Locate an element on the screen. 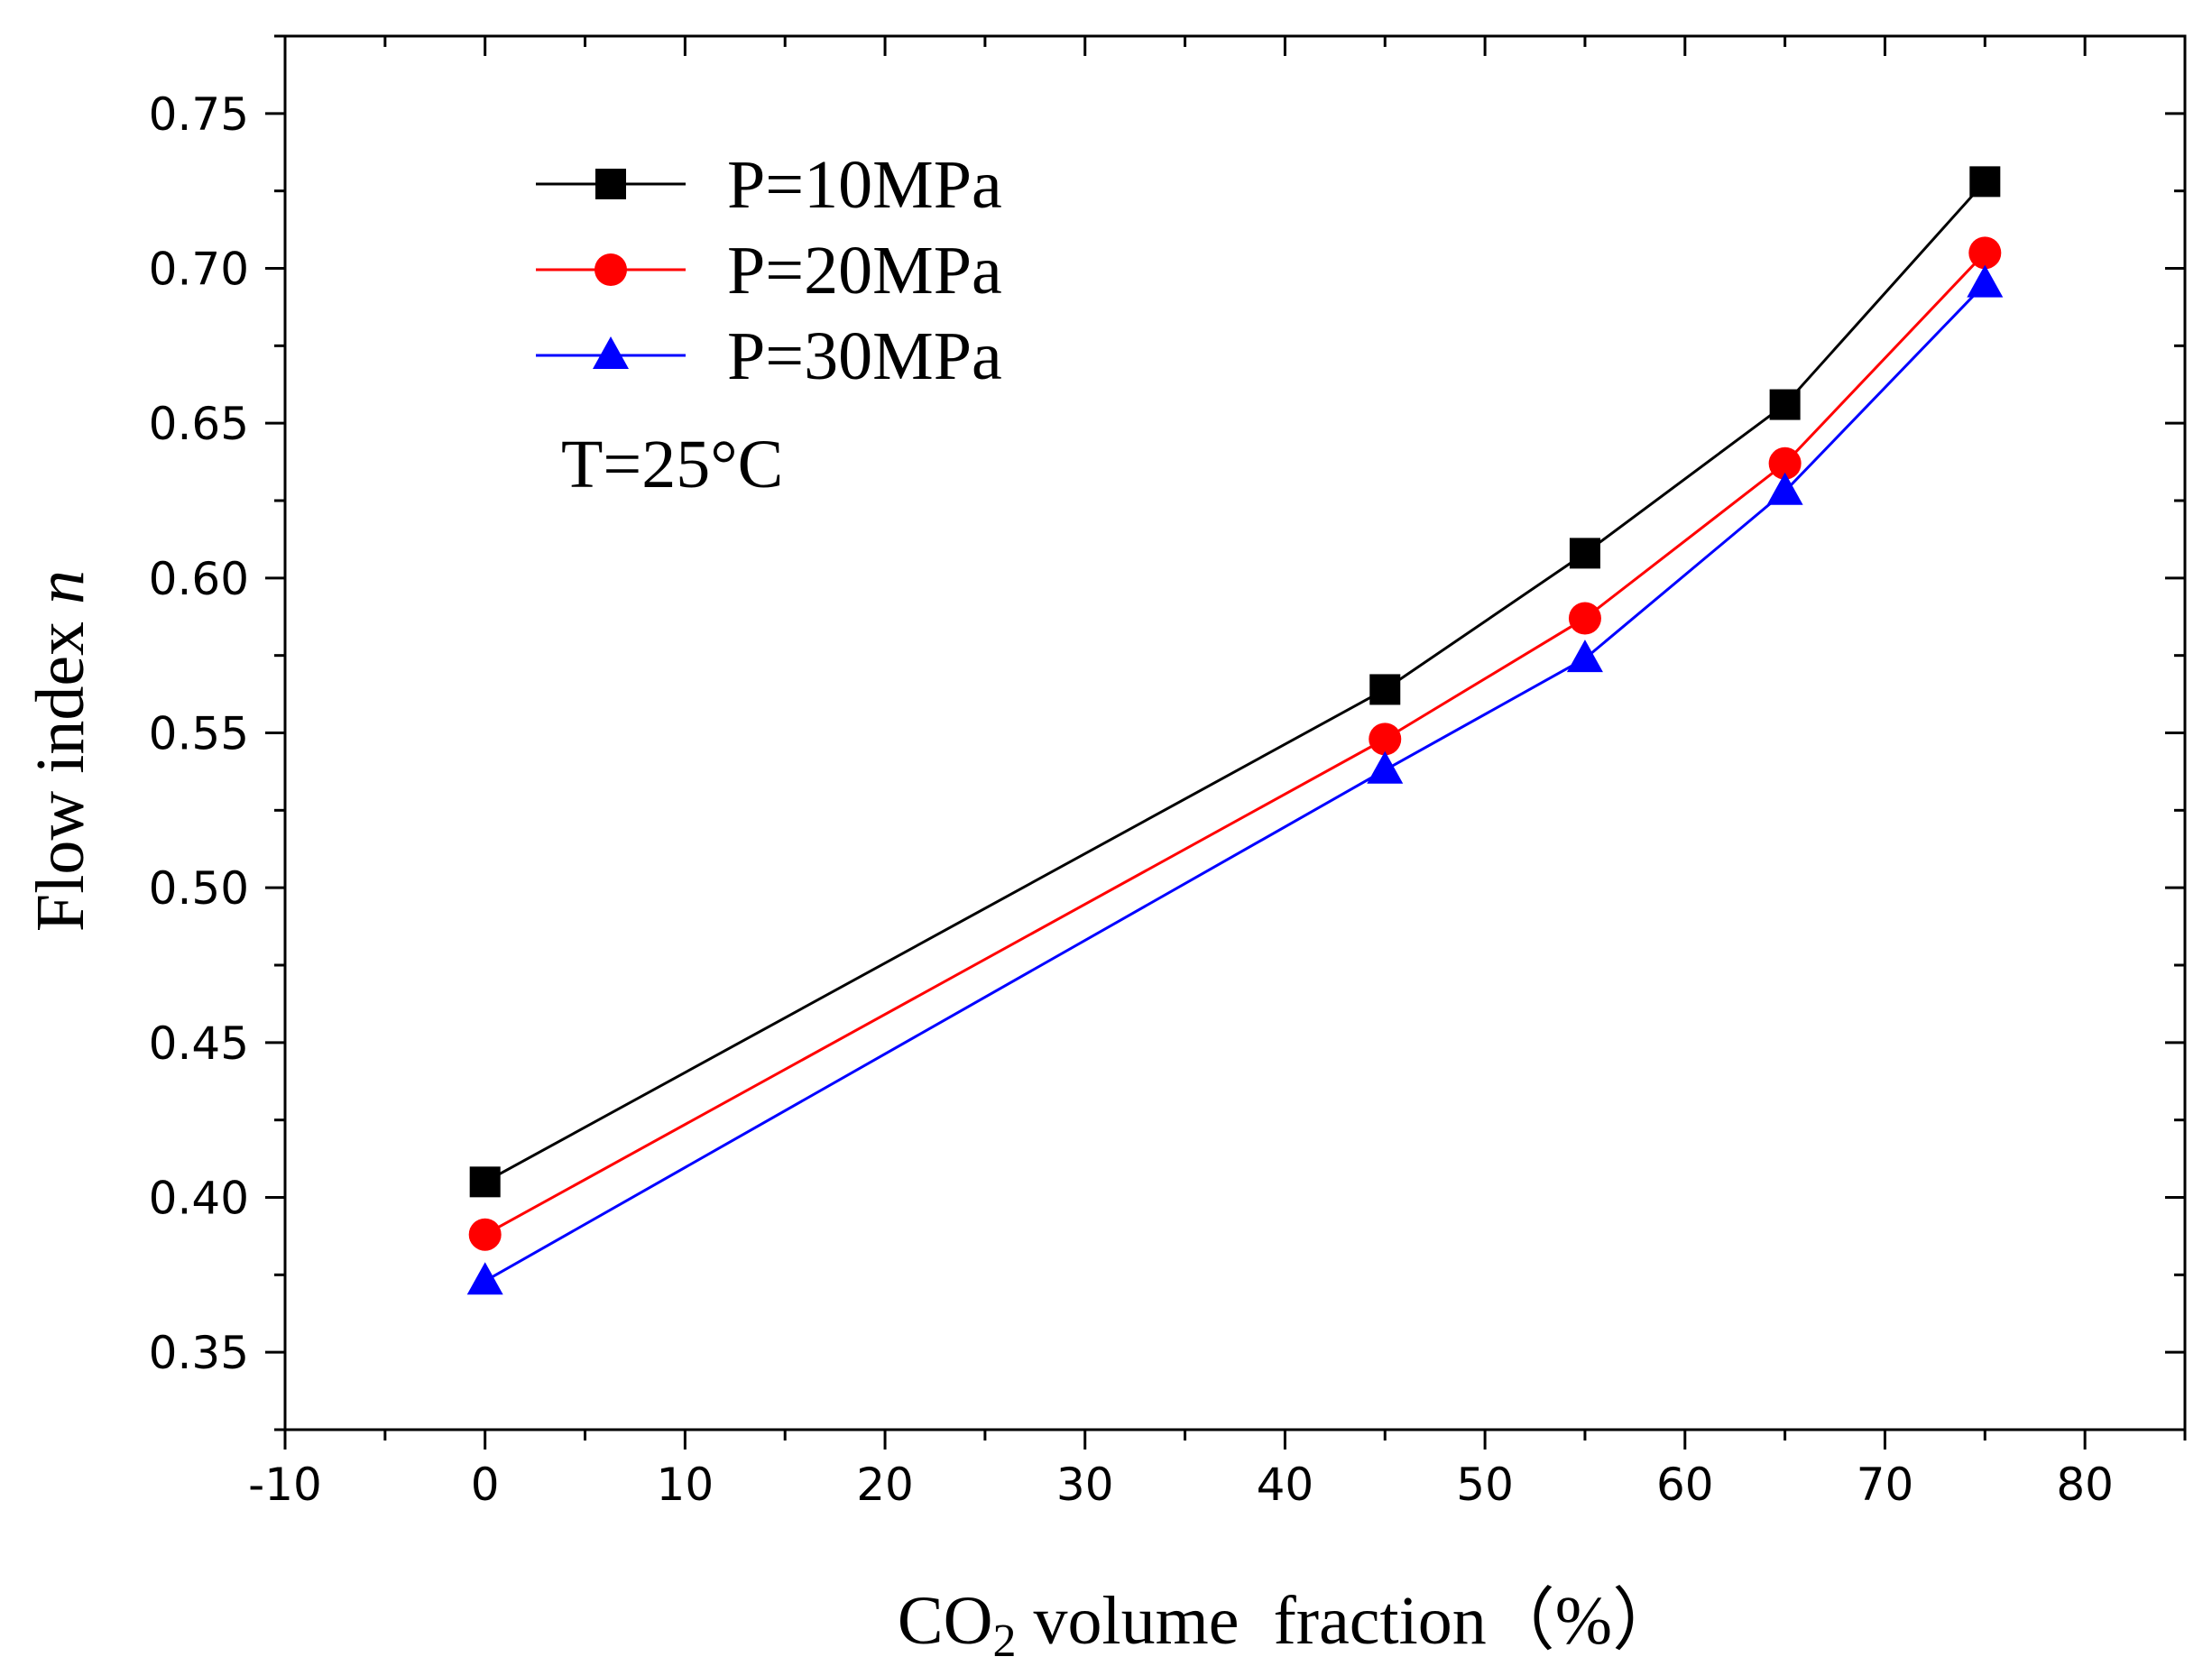  x-tick-label: 10 is located at coordinates (685, 1485).